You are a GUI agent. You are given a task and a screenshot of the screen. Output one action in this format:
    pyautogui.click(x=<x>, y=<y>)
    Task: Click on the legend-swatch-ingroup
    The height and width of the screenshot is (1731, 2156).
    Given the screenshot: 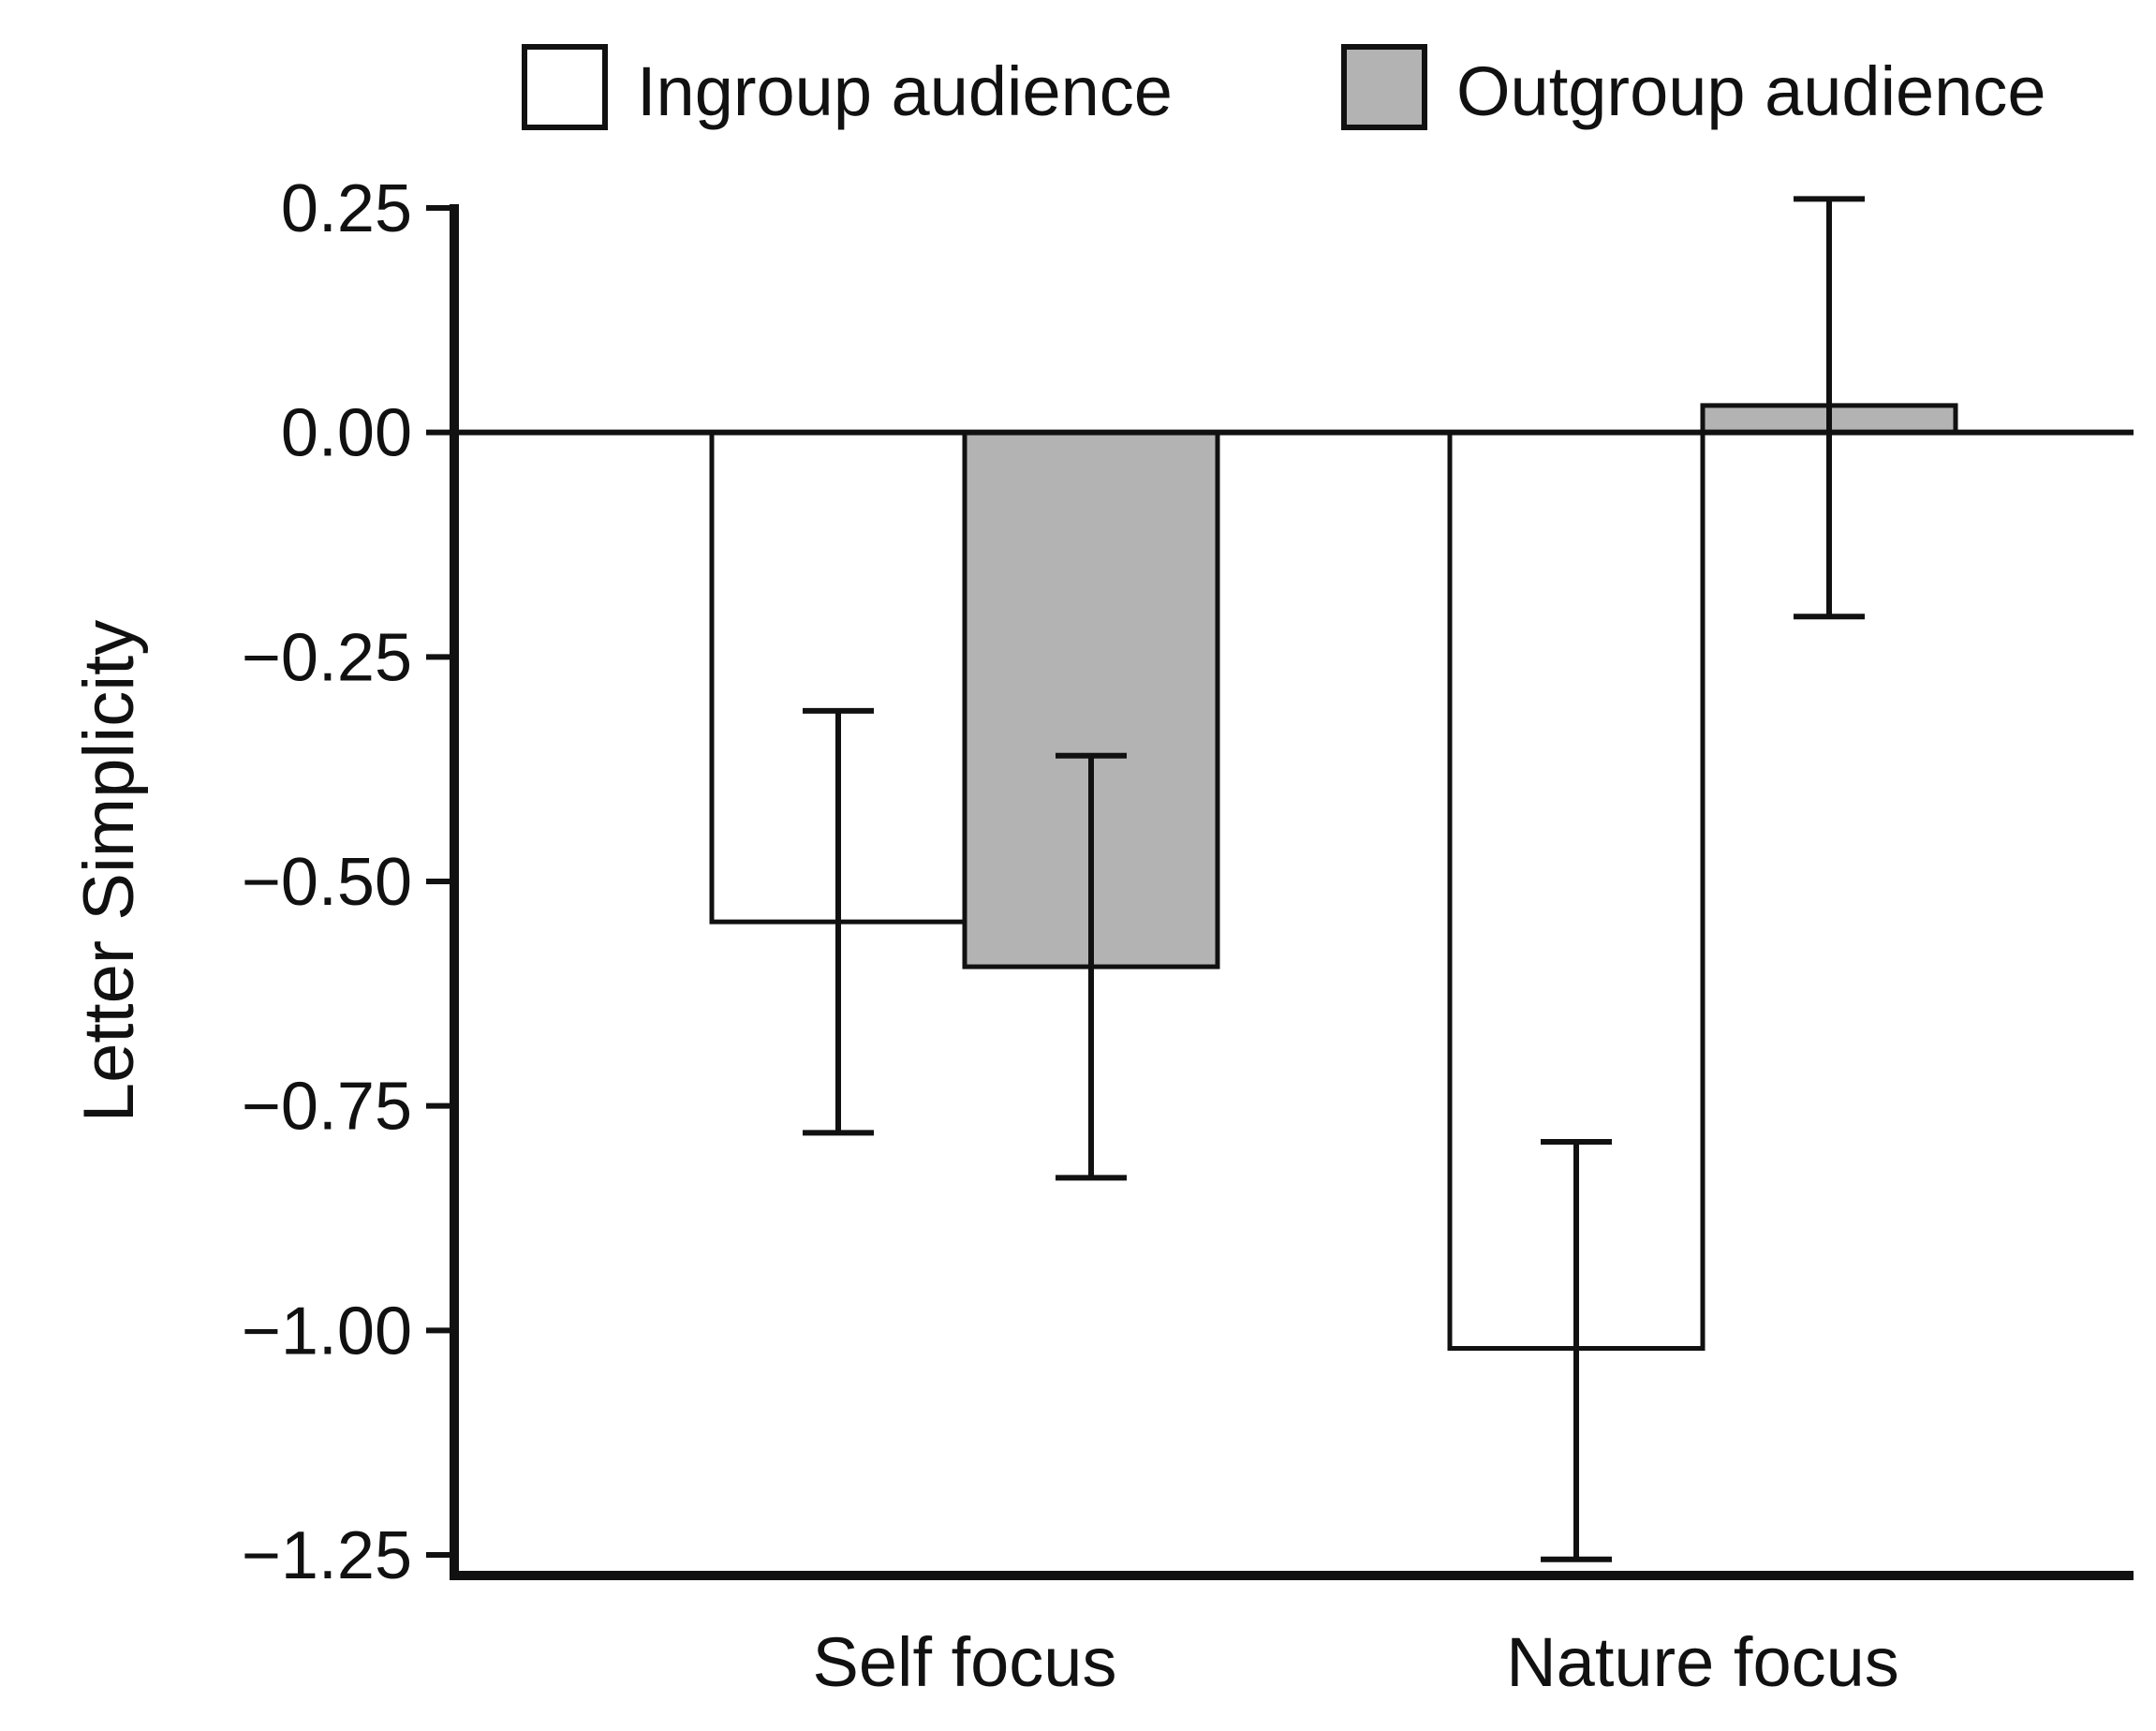 What is the action you would take?
    pyautogui.click(x=565, y=87)
    